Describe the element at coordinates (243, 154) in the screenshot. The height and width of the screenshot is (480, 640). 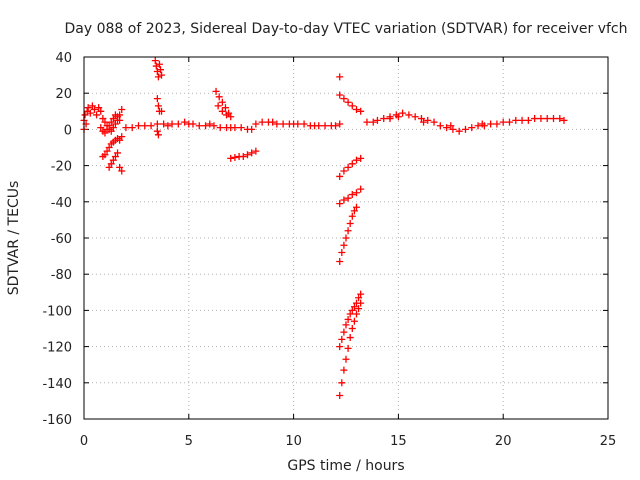
I see `series-segment-7h` at that location.